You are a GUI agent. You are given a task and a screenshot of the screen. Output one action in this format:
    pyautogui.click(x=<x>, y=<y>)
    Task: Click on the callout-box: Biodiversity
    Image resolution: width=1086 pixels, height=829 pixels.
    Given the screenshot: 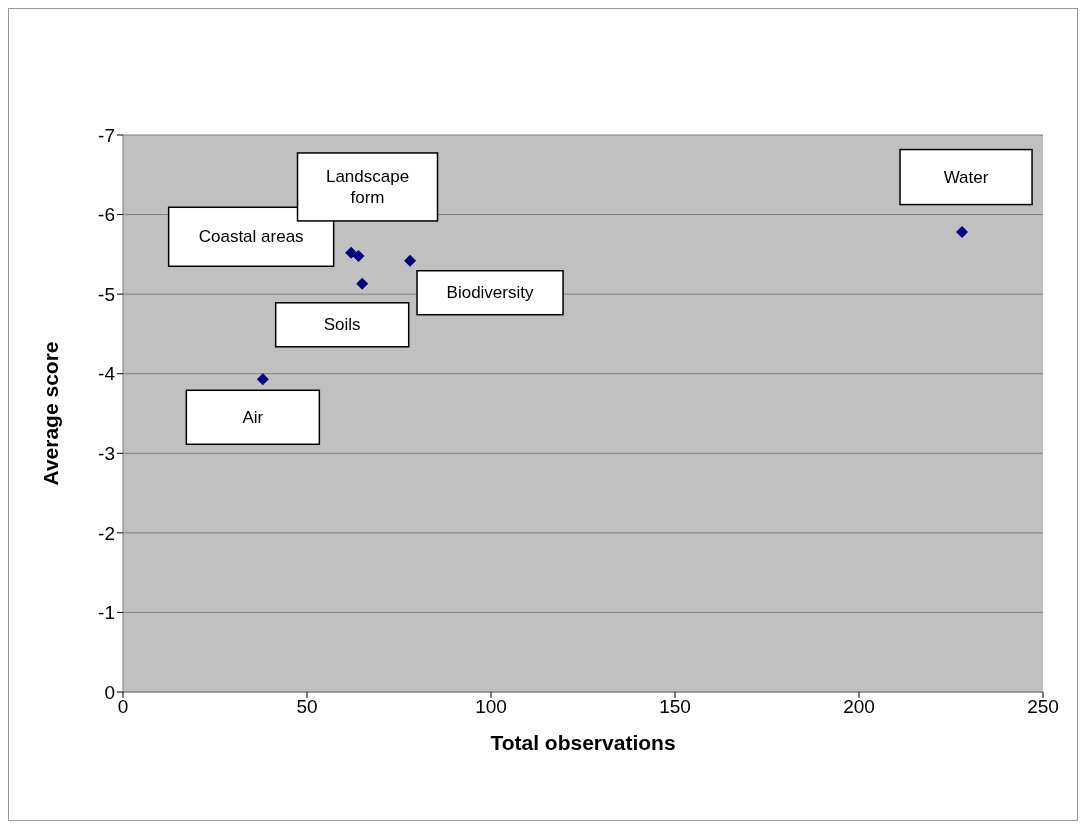 What is the action you would take?
    pyautogui.click(x=490, y=292)
    